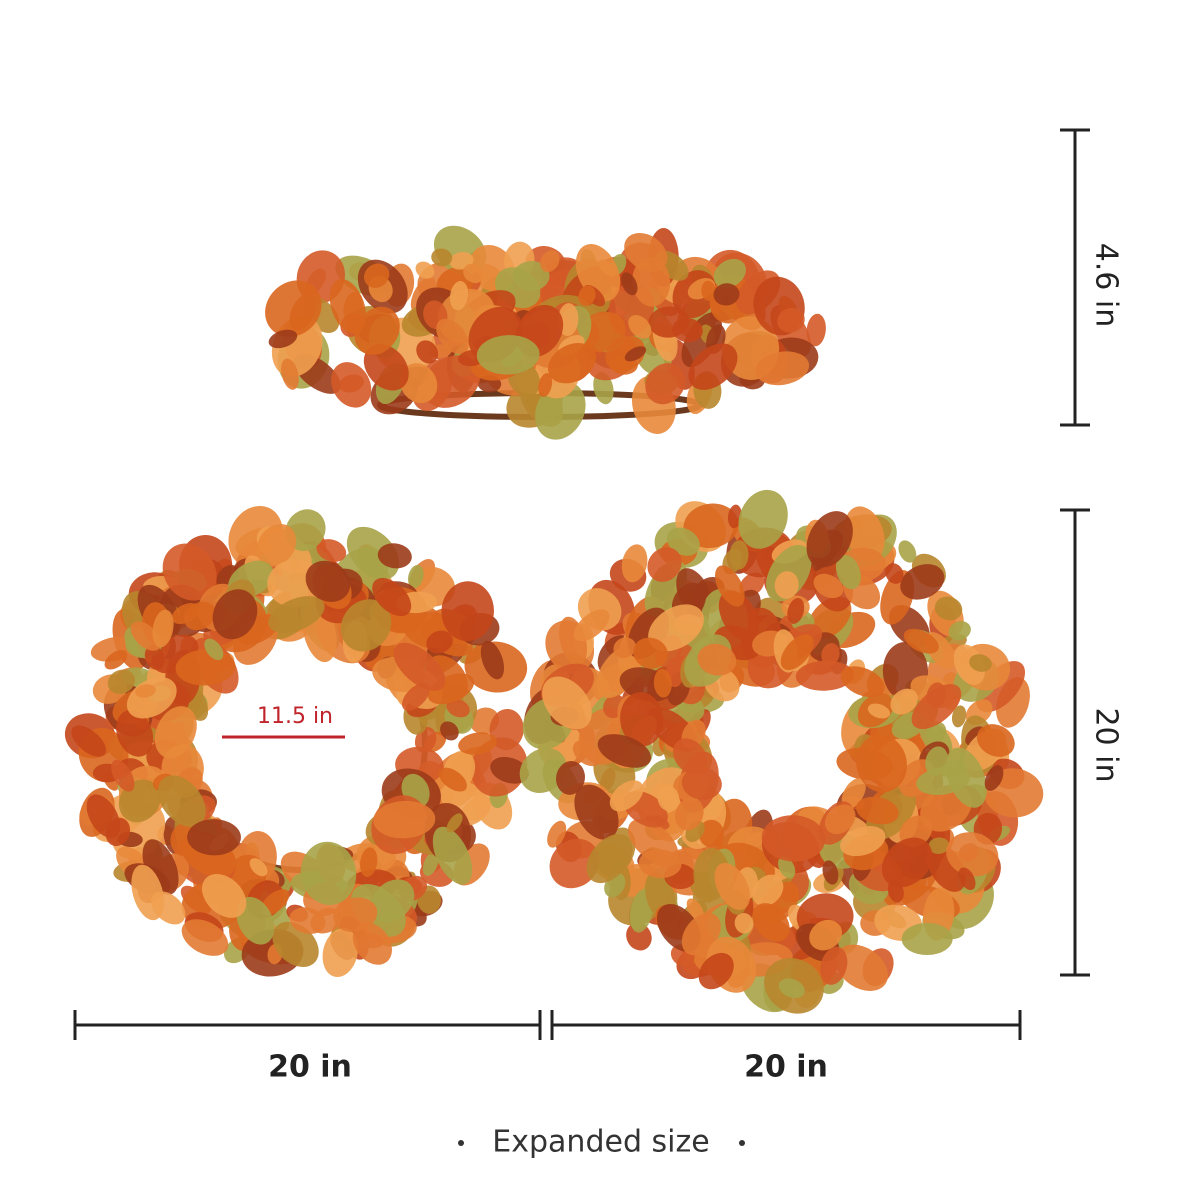 Image resolution: width=1200 pixels, height=1200 pixels. Describe the element at coordinates (461, 1143) in the screenshot. I see `caption-dot` at that location.